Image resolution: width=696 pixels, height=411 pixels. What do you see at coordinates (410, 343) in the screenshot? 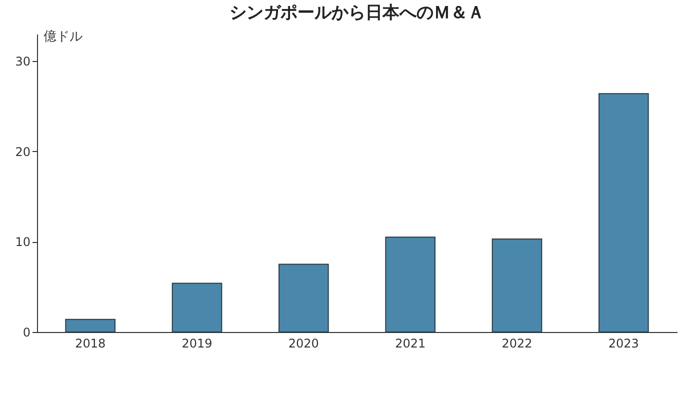
I see `x-tick-label: 2021` at bounding box center [410, 343].